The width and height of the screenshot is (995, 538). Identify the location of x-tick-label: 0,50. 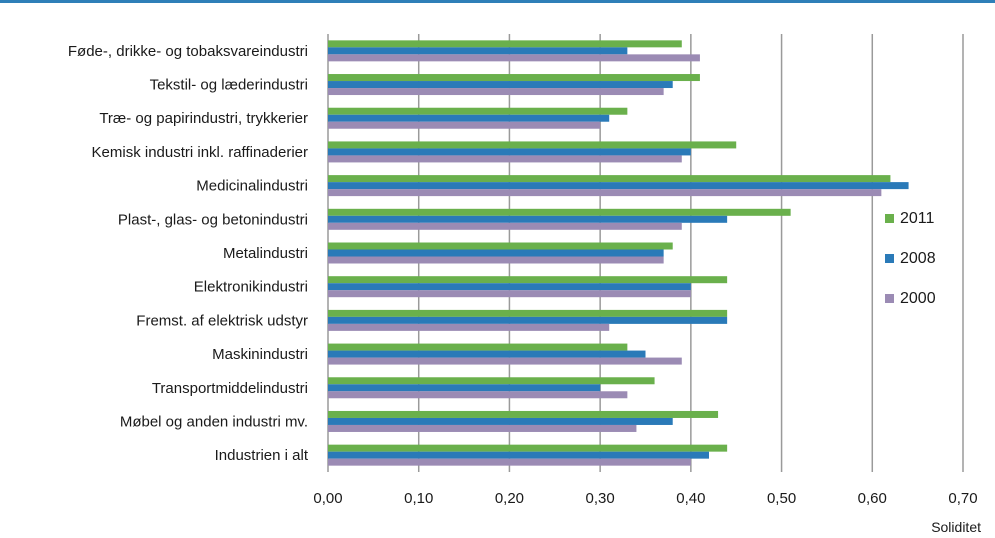
(781, 498).